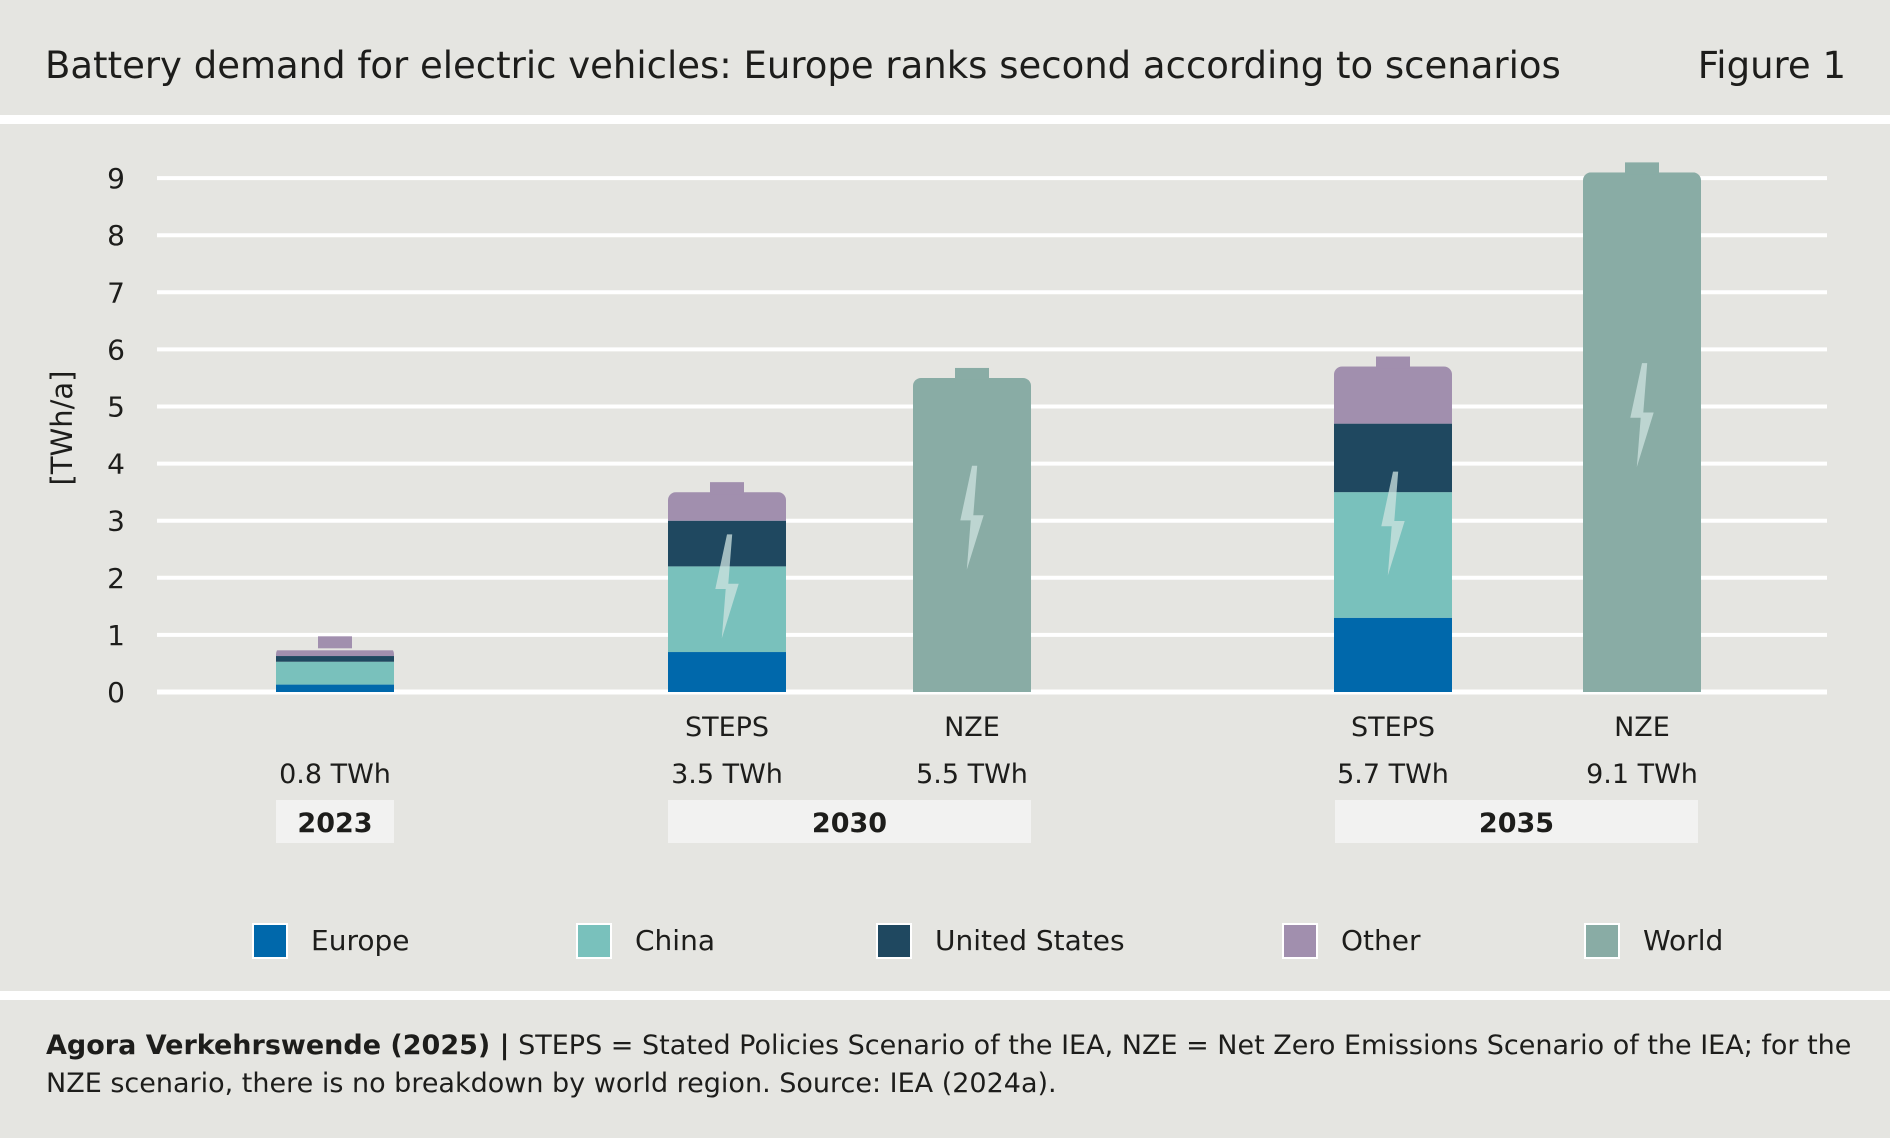 The width and height of the screenshot is (1890, 1138). I want to click on y-tick-label: 6, so click(116, 349).